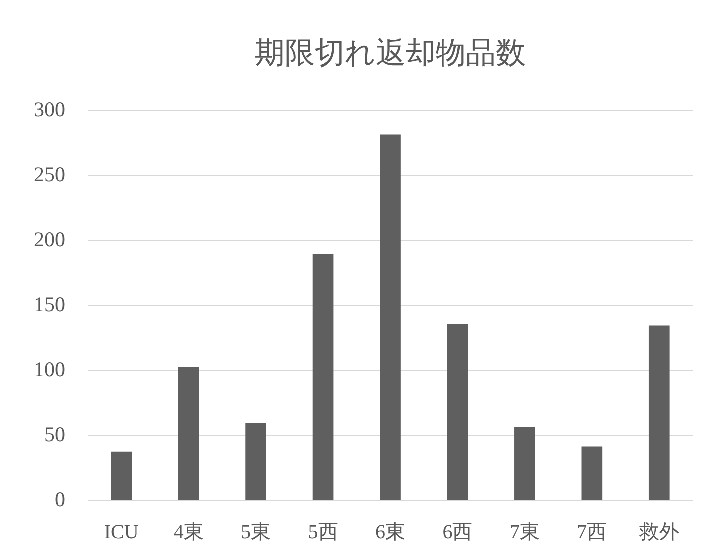 This screenshot has width=712, height=558. What do you see at coordinates (50, 304) in the screenshot?
I see `y-tick-label: 150` at bounding box center [50, 304].